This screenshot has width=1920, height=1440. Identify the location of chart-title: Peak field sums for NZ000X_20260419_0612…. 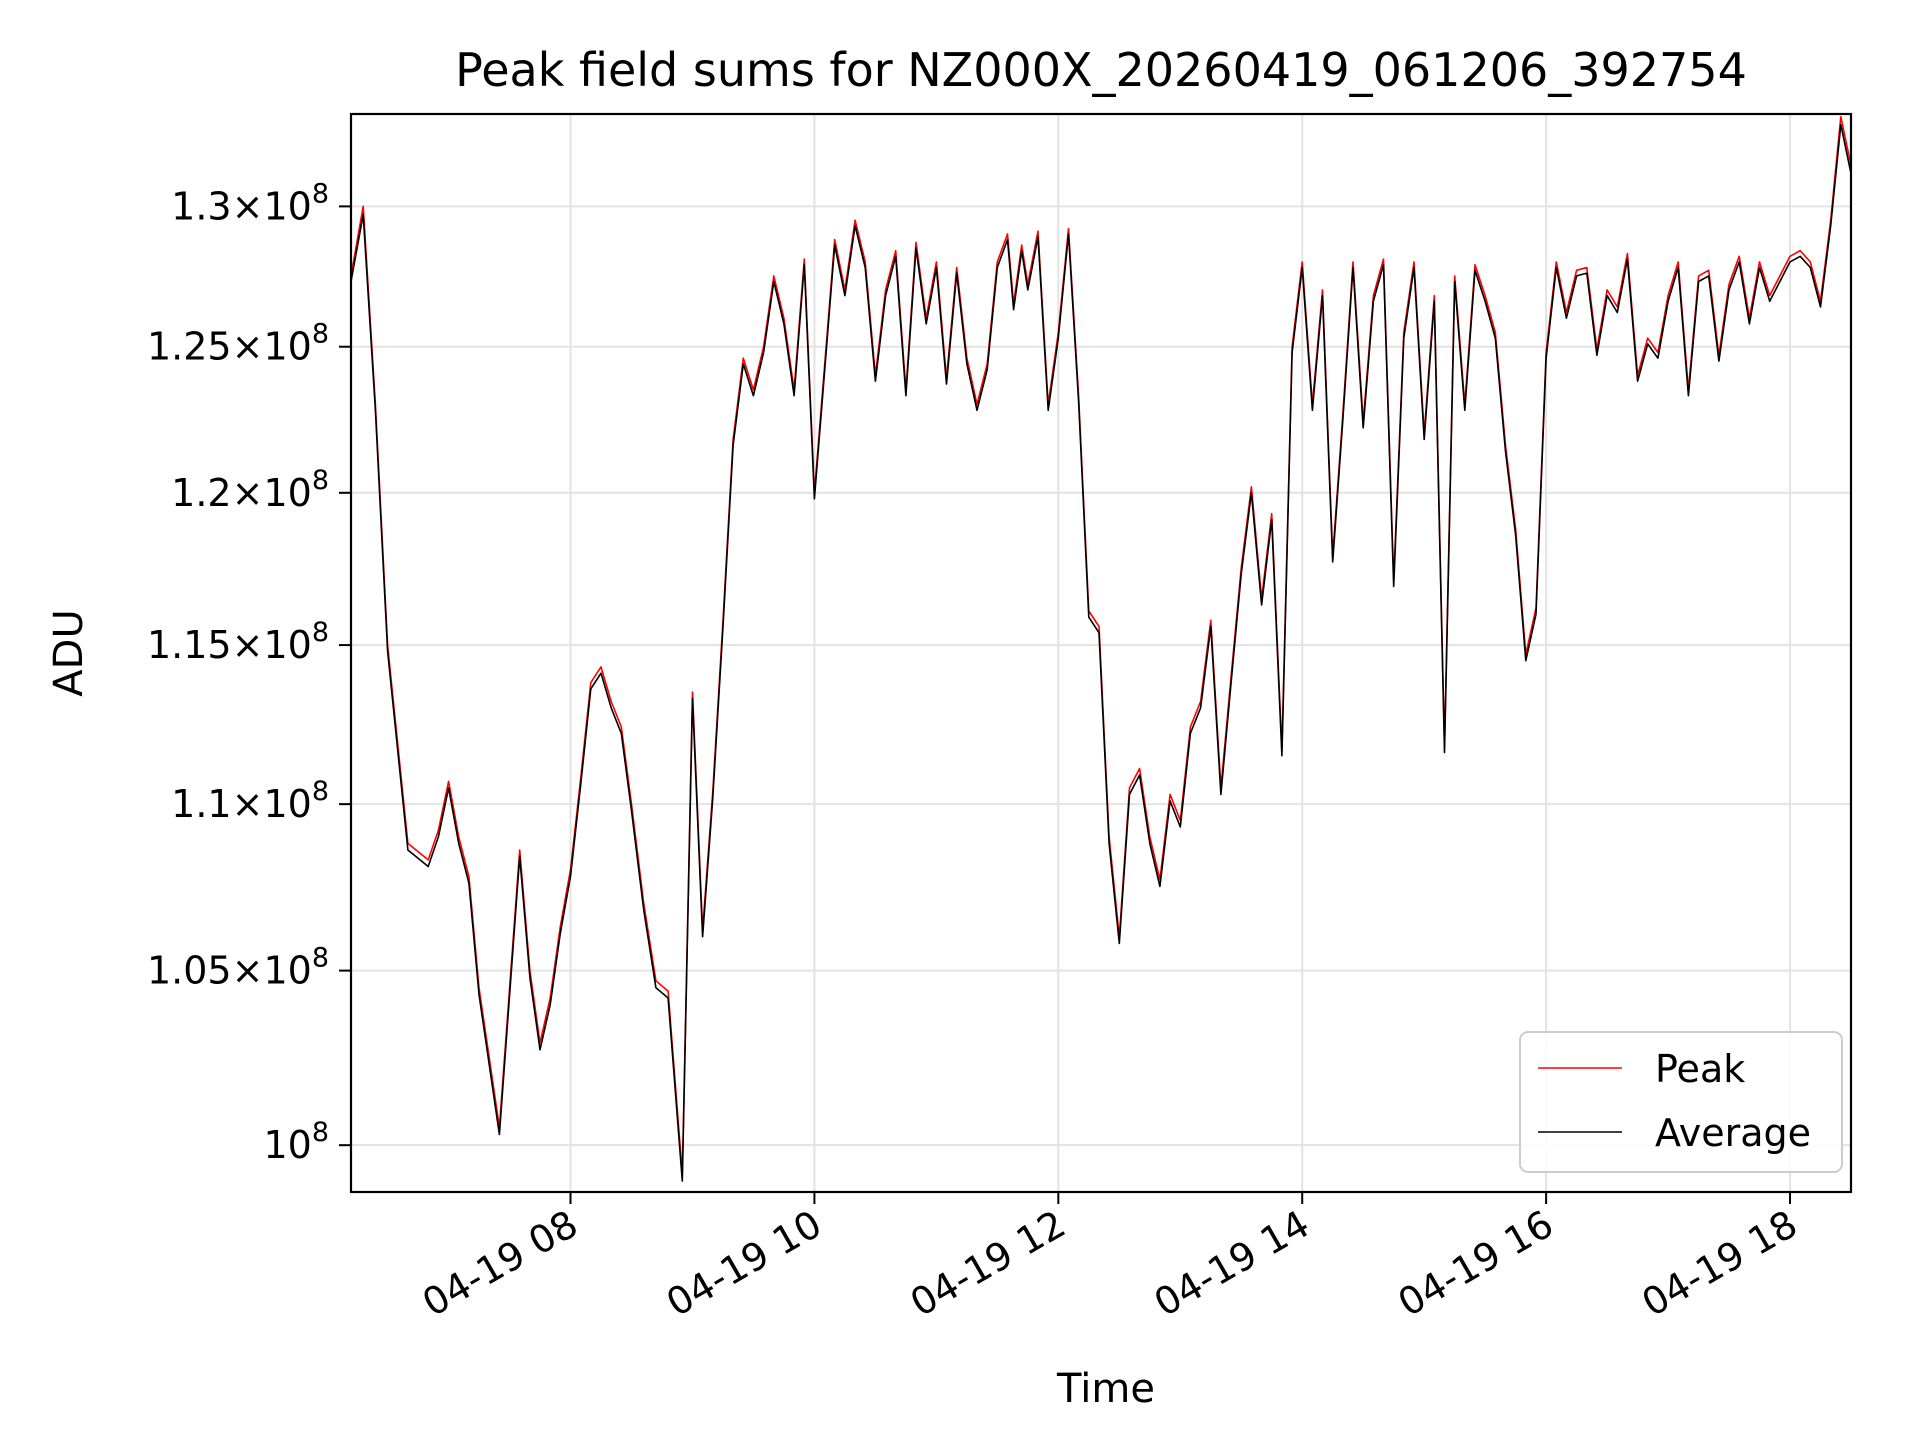
(1101, 70).